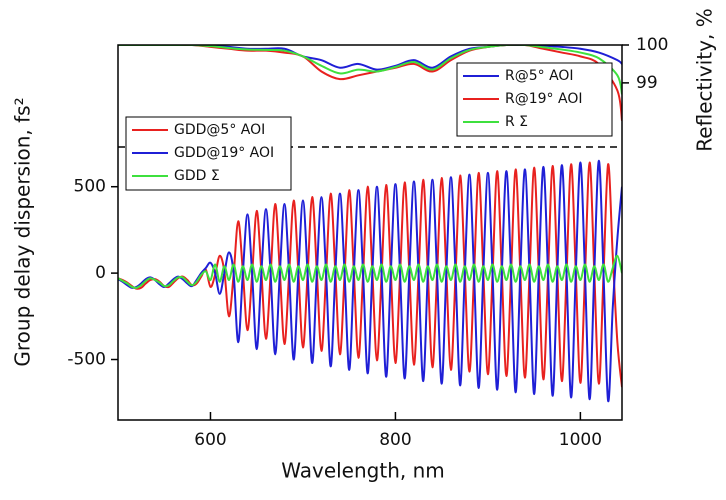 The image size is (726, 500). What do you see at coordinates (197, 176) in the screenshot?
I see `legend-label: GDD Σ` at bounding box center [197, 176].